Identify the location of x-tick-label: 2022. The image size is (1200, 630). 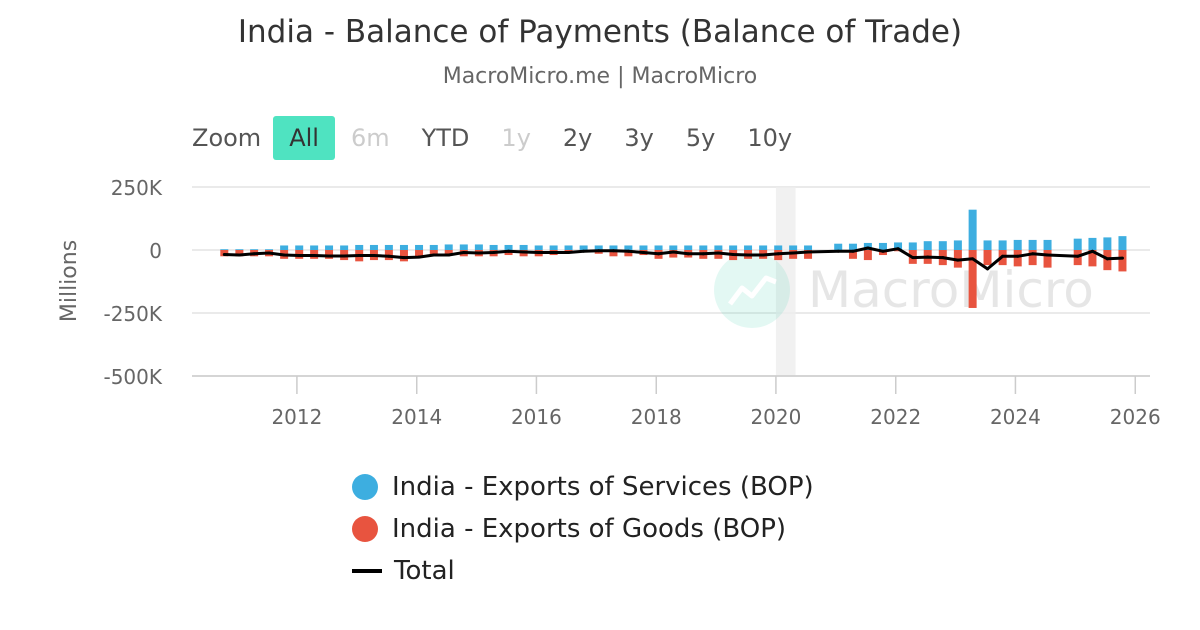
(895, 417).